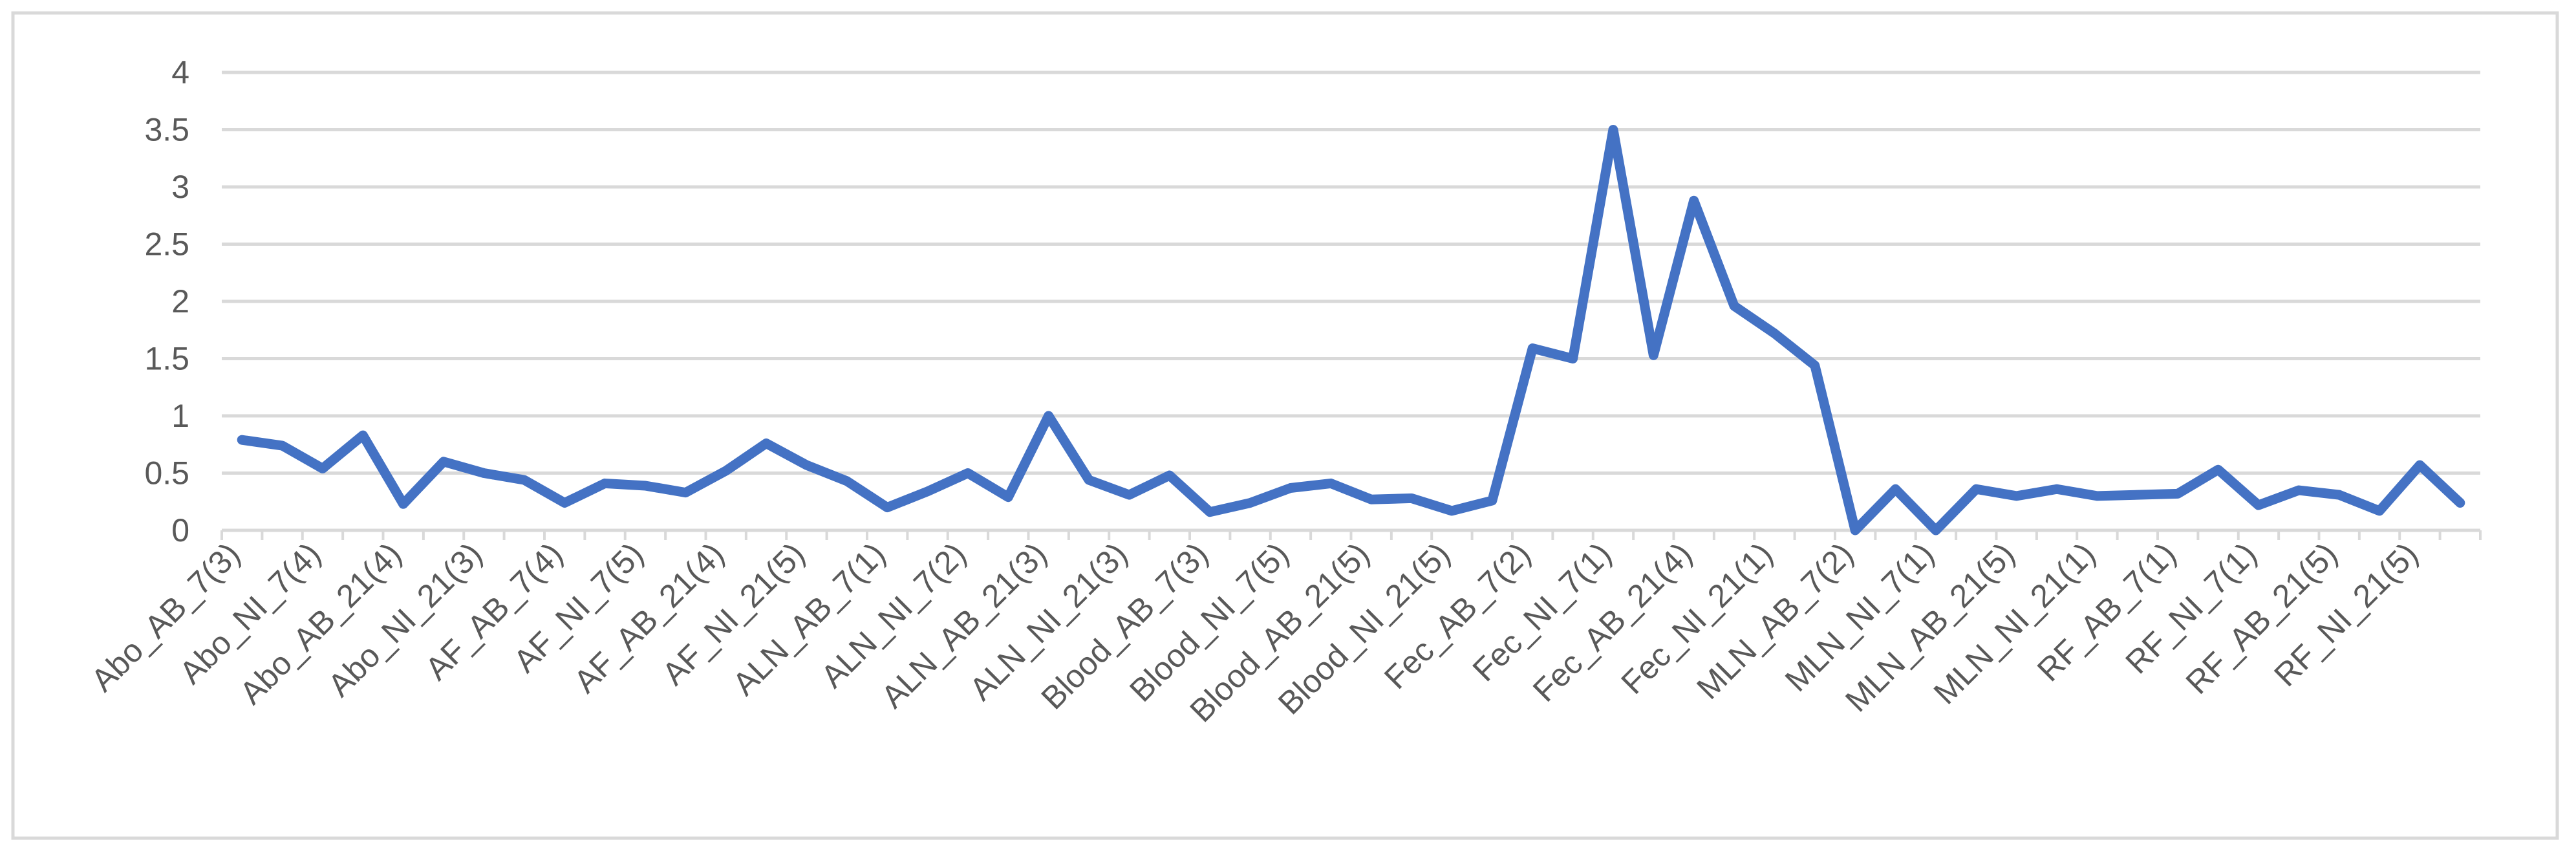  I want to click on y-tick-label: 2.5, so click(166, 244).